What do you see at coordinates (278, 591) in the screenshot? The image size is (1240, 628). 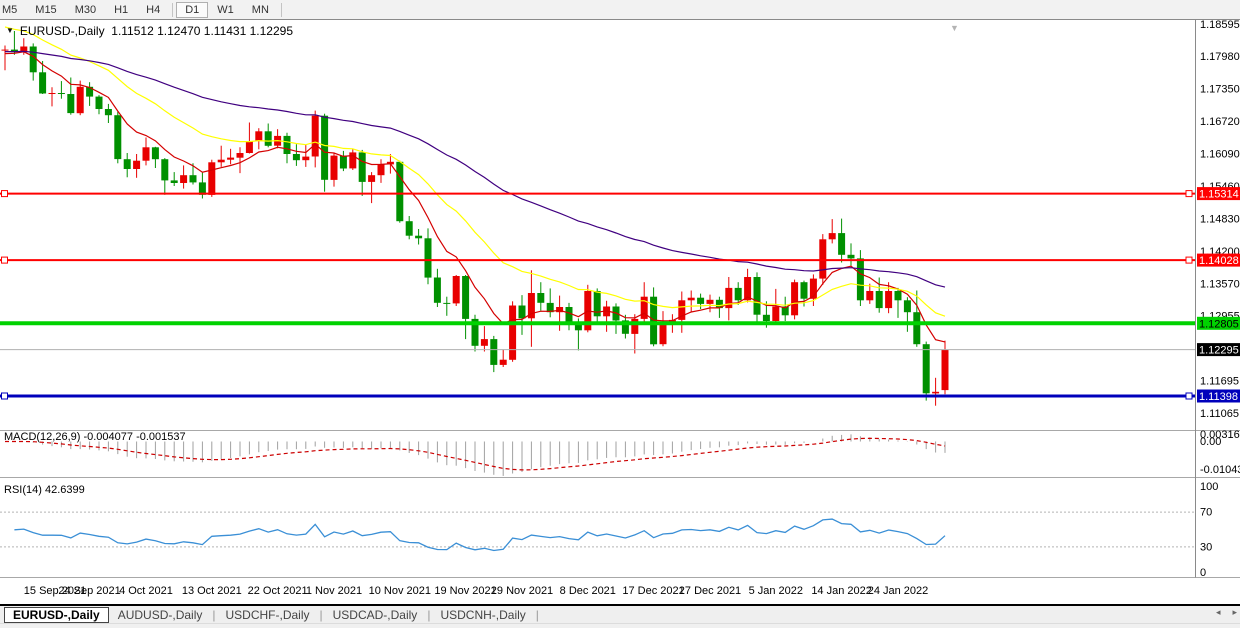 I see `svg-text: 22 Oct 2021` at bounding box center [278, 591].